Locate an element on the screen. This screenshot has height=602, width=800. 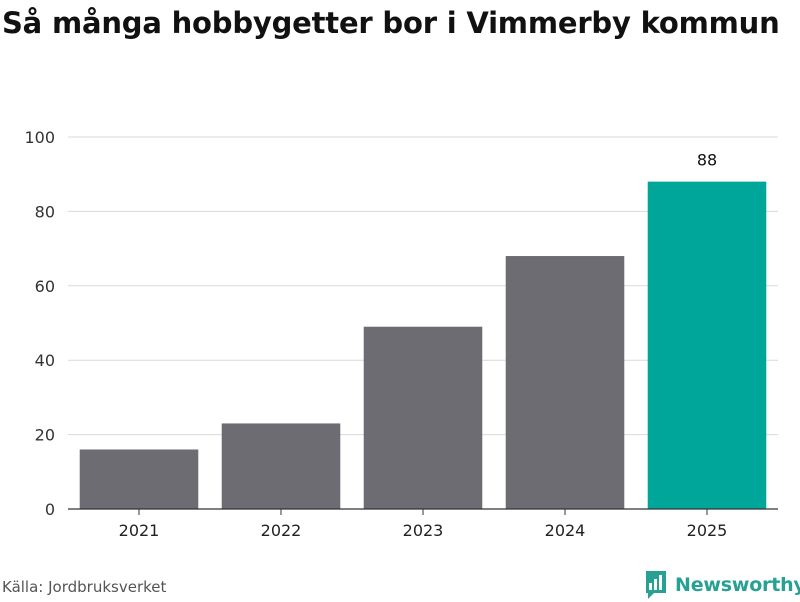
newsworthy-chart-icon is located at coordinates (656, 585).